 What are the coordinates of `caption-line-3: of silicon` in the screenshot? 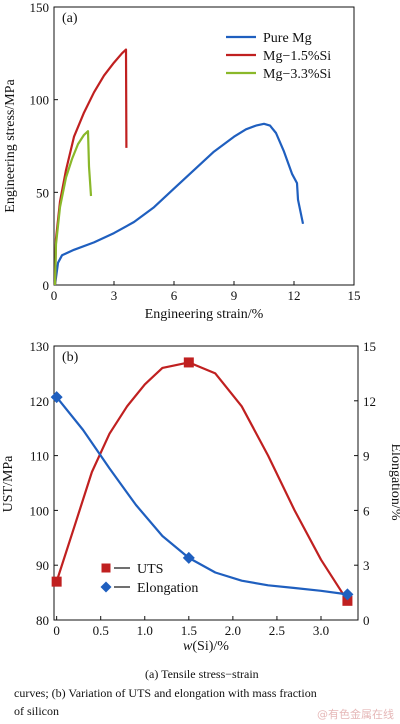 It's located at (36, 711).